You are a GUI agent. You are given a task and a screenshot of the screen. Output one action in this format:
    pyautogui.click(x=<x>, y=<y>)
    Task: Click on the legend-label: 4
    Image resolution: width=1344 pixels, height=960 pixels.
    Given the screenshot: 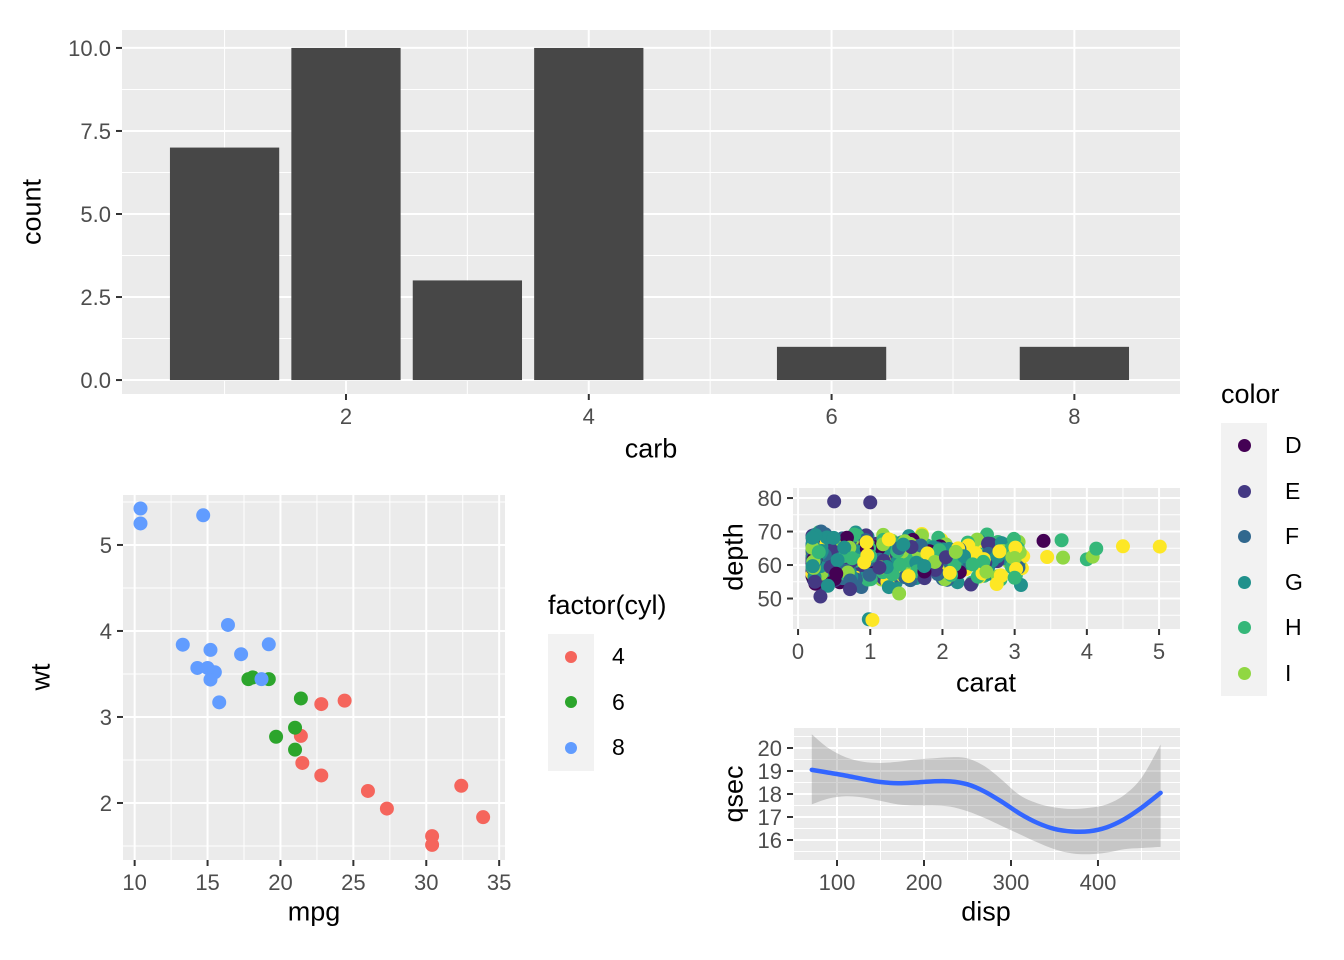 What is the action you would take?
    pyautogui.click(x=618, y=656)
    